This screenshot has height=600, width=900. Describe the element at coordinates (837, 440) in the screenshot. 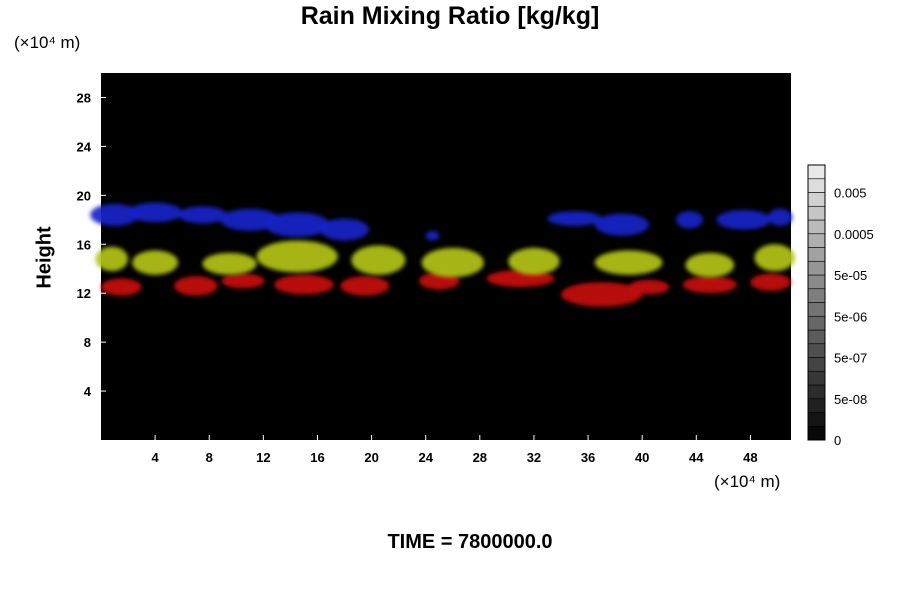

I see `colorbar-label: 0` at that location.